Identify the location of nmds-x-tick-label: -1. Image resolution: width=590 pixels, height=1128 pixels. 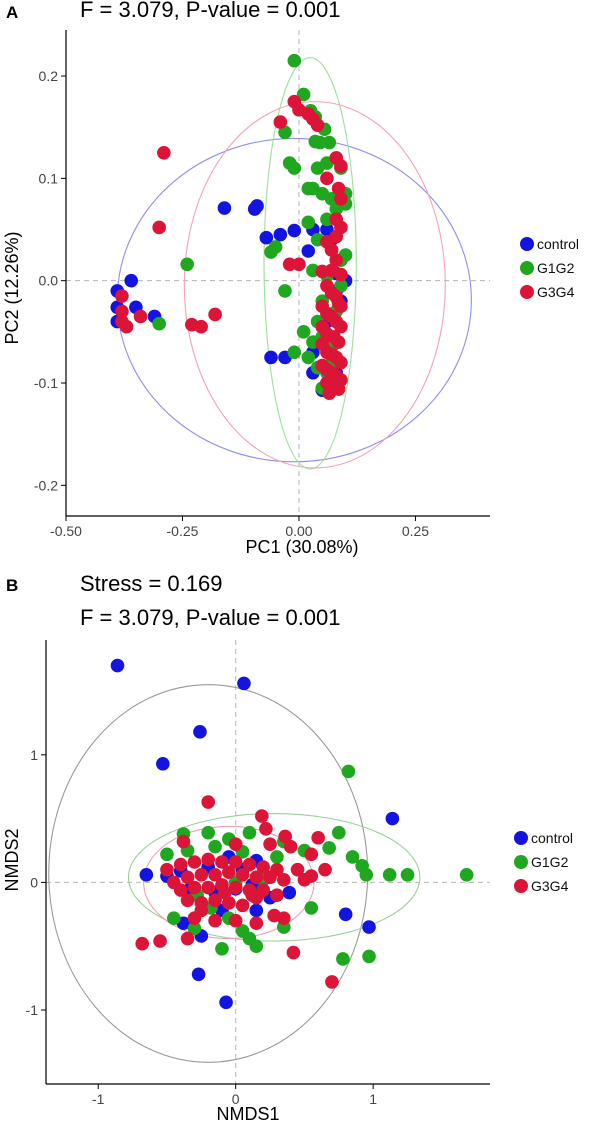
(98, 1099).